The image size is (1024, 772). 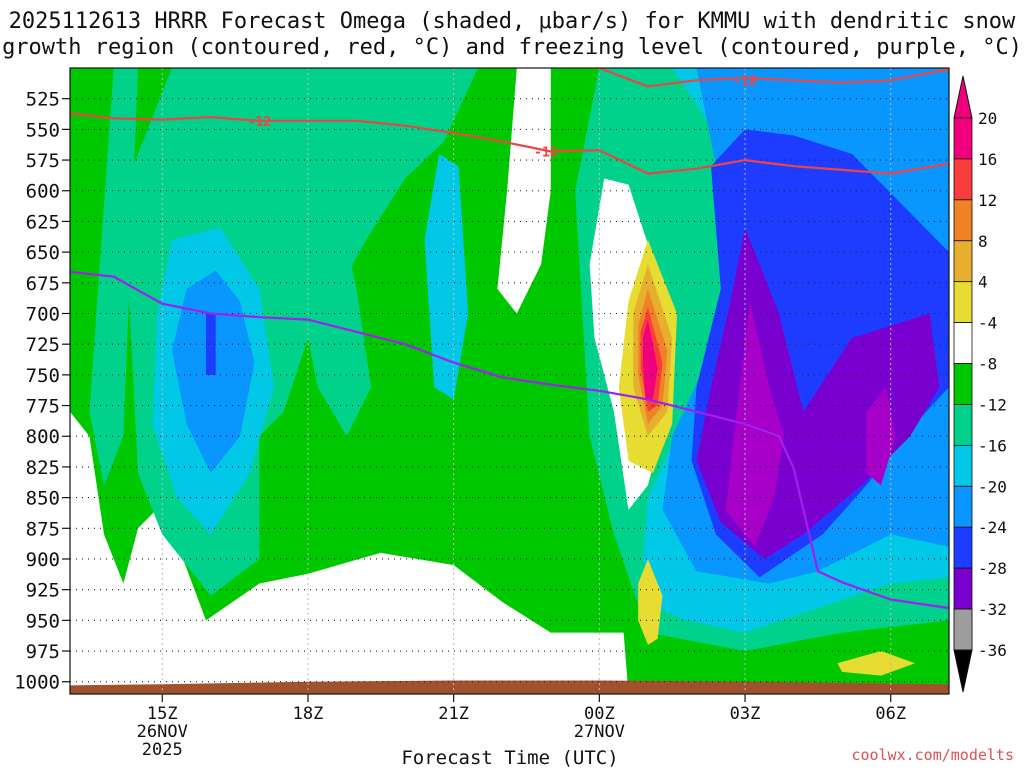 What do you see at coordinates (43, 100) in the screenshot?
I see `y-tick-label: 525` at bounding box center [43, 100].